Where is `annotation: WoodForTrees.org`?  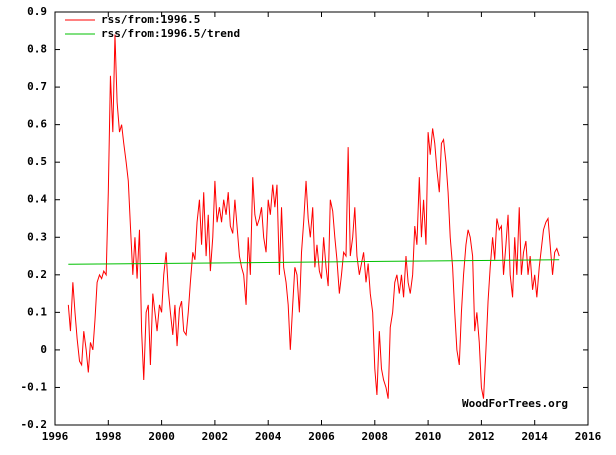 annotation: WoodForTrees.org is located at coordinates (515, 403).